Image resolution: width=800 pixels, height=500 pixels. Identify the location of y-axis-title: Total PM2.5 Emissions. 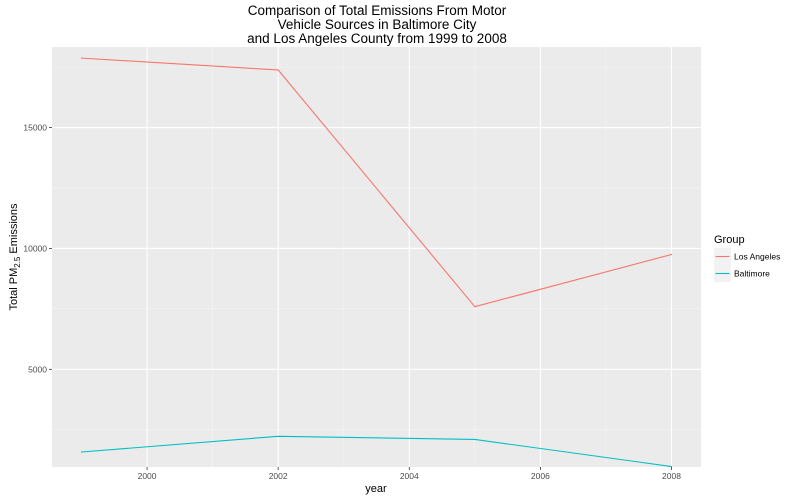
(15, 257).